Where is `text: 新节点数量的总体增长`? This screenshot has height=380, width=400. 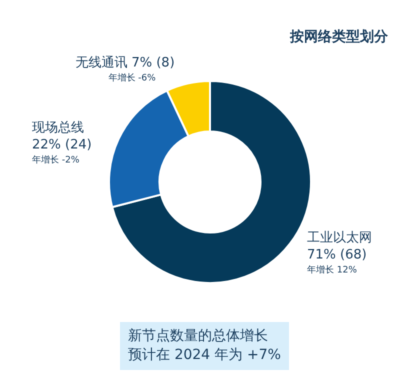
text: 新节点数量的总体增长 is located at coordinates (198, 336).